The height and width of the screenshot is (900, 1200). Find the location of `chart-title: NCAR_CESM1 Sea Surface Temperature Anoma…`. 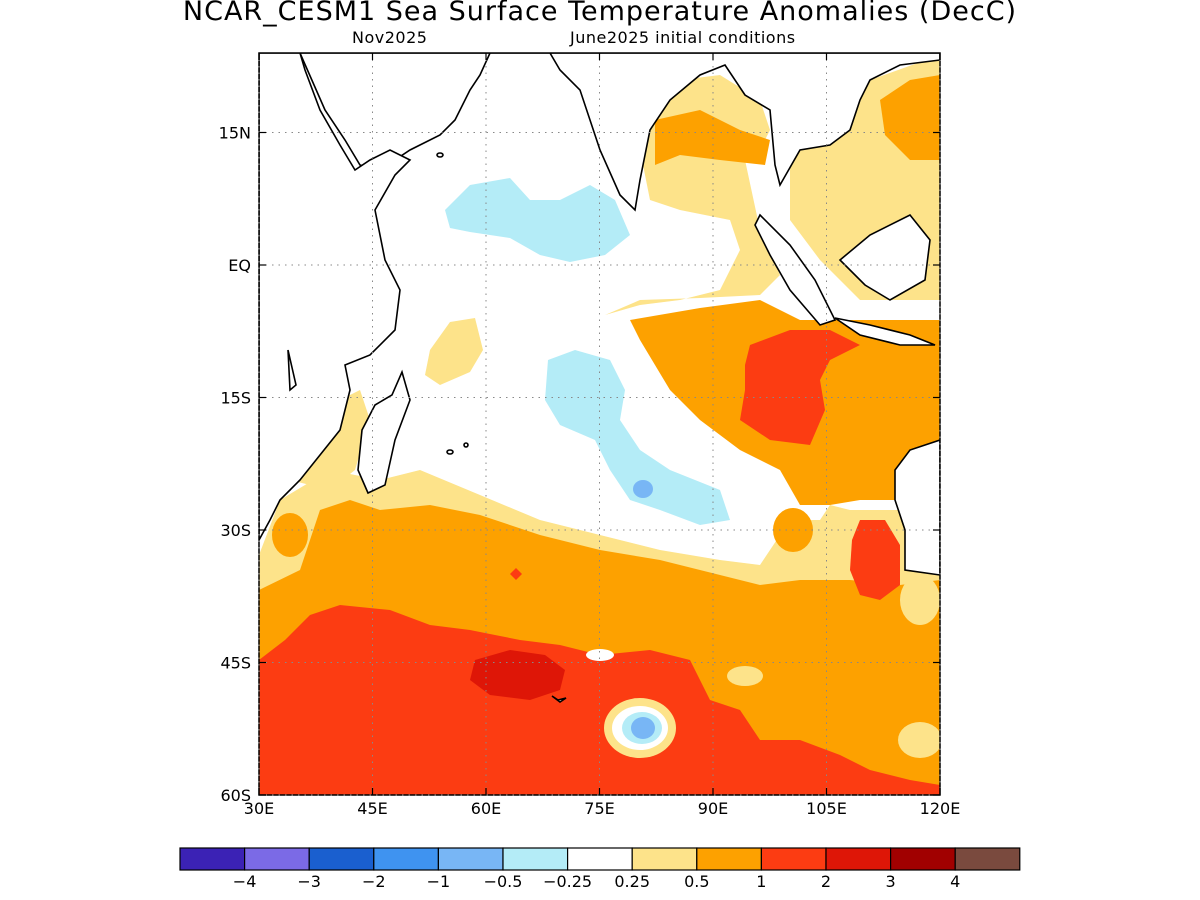

chart-title: NCAR_CESM1 Sea Surface Temperature Anoma… is located at coordinates (600, 13).